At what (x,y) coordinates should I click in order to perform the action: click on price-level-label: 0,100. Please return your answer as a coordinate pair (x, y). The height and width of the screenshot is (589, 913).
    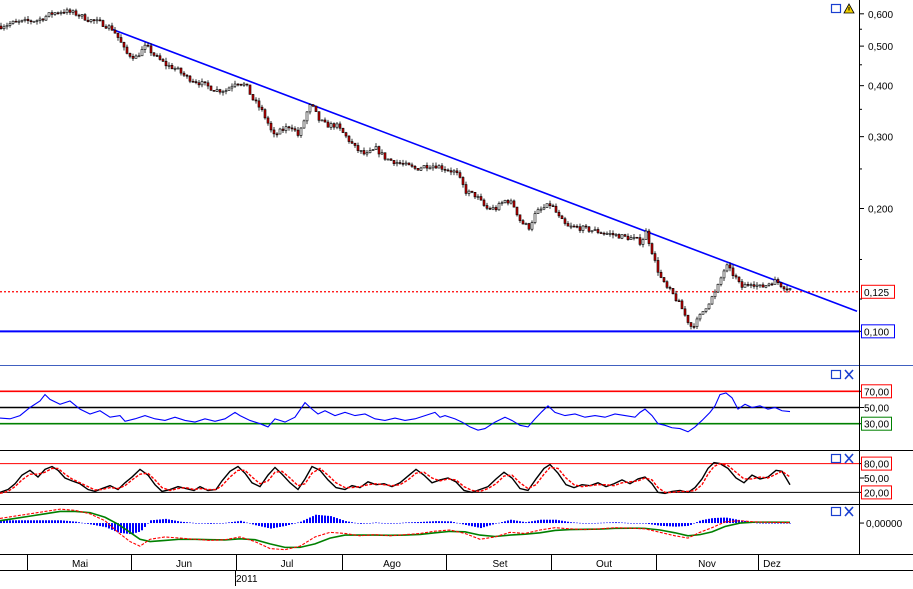
    Looking at the image, I should click on (876, 332).